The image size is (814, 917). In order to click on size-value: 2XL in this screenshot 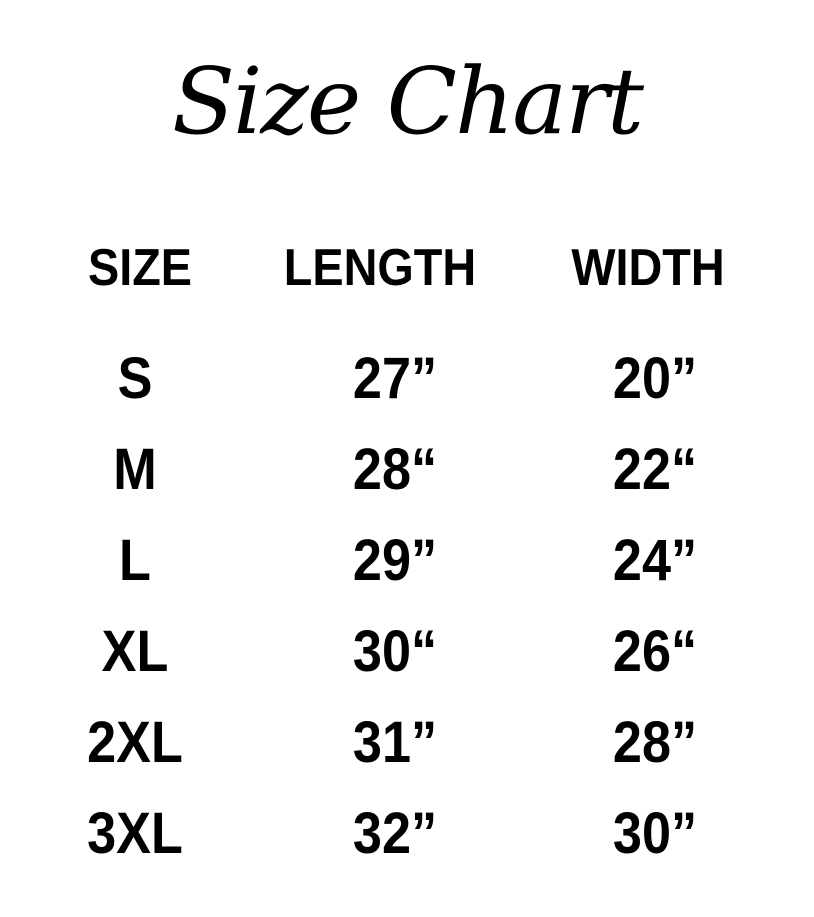, I will do `click(135, 742)`.